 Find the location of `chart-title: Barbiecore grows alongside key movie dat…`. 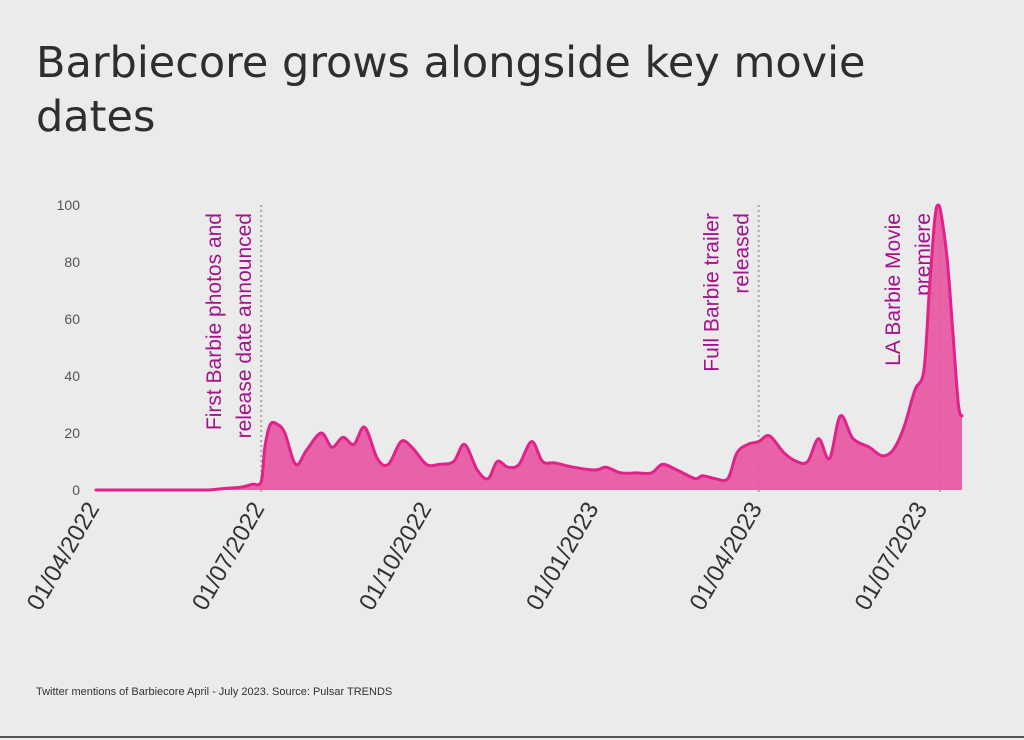

chart-title: Barbiecore grows alongside key movie dat… is located at coordinates (451, 90).